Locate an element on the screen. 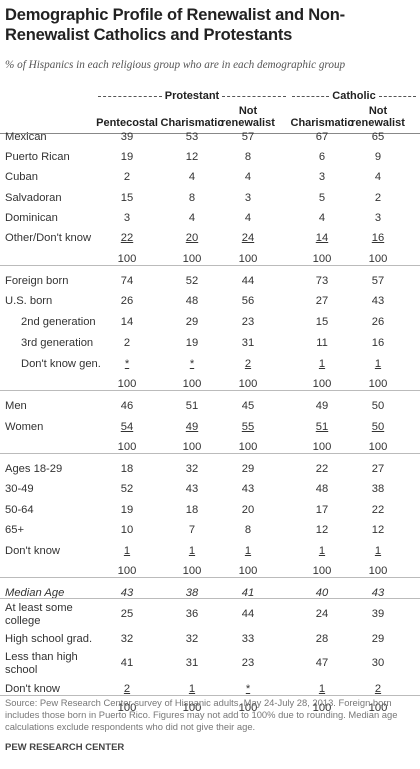 The height and width of the screenshot is (769, 420). table-cell: 2 is located at coordinates (127, 343).